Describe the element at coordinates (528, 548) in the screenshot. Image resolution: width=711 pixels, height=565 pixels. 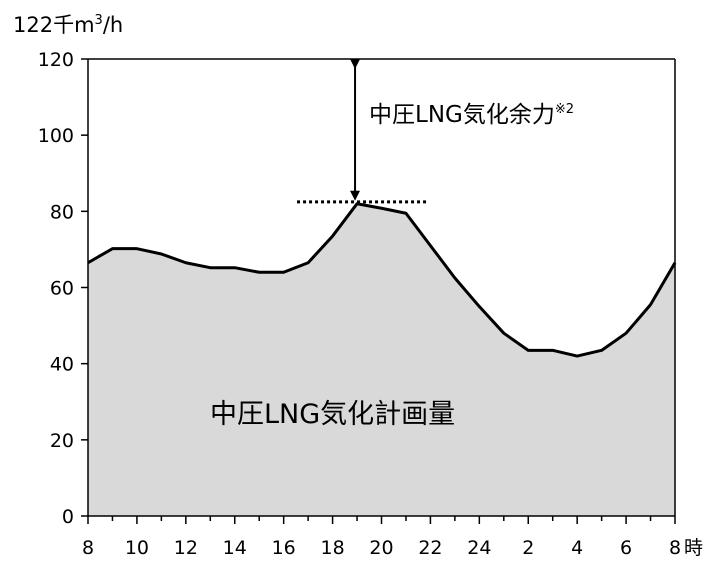
I see `x-tick-label: 2` at that location.